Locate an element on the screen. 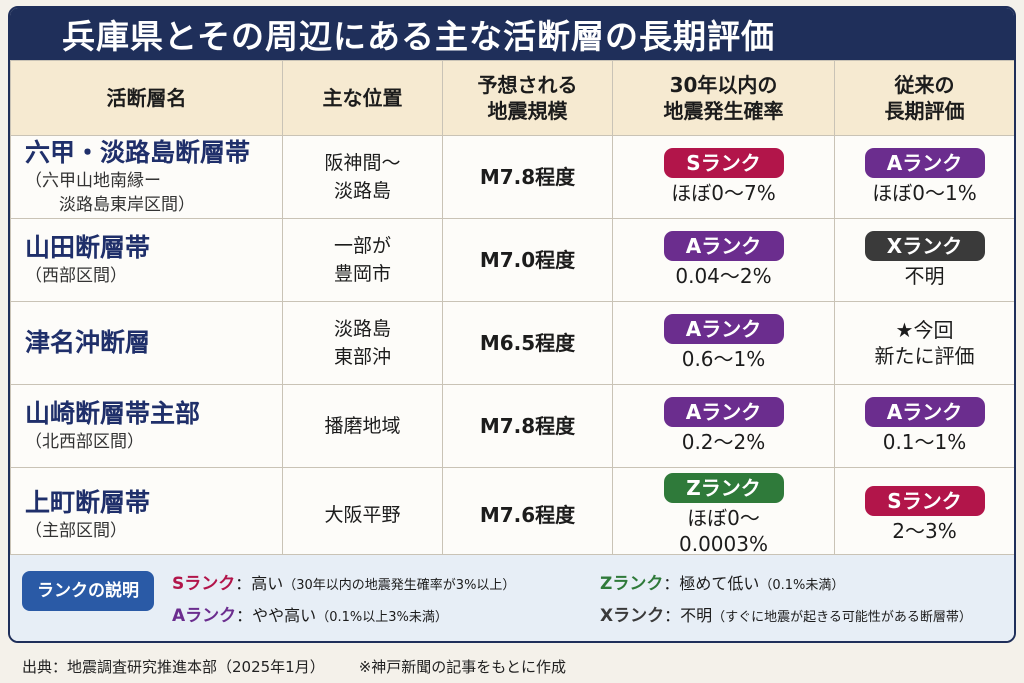  location-cell: 播磨地域 is located at coordinates (362, 426).